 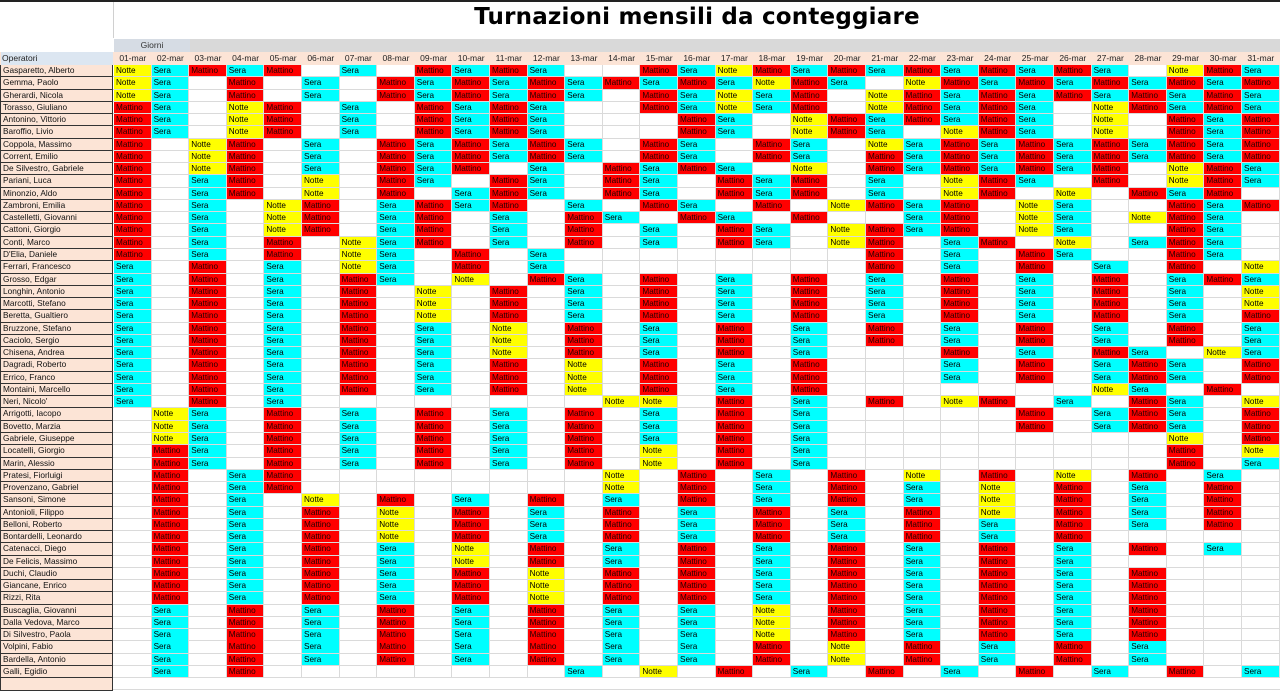 What do you see at coordinates (56, 304) in the screenshot?
I see `operator-name: Marcotti, Stefano` at bounding box center [56, 304].